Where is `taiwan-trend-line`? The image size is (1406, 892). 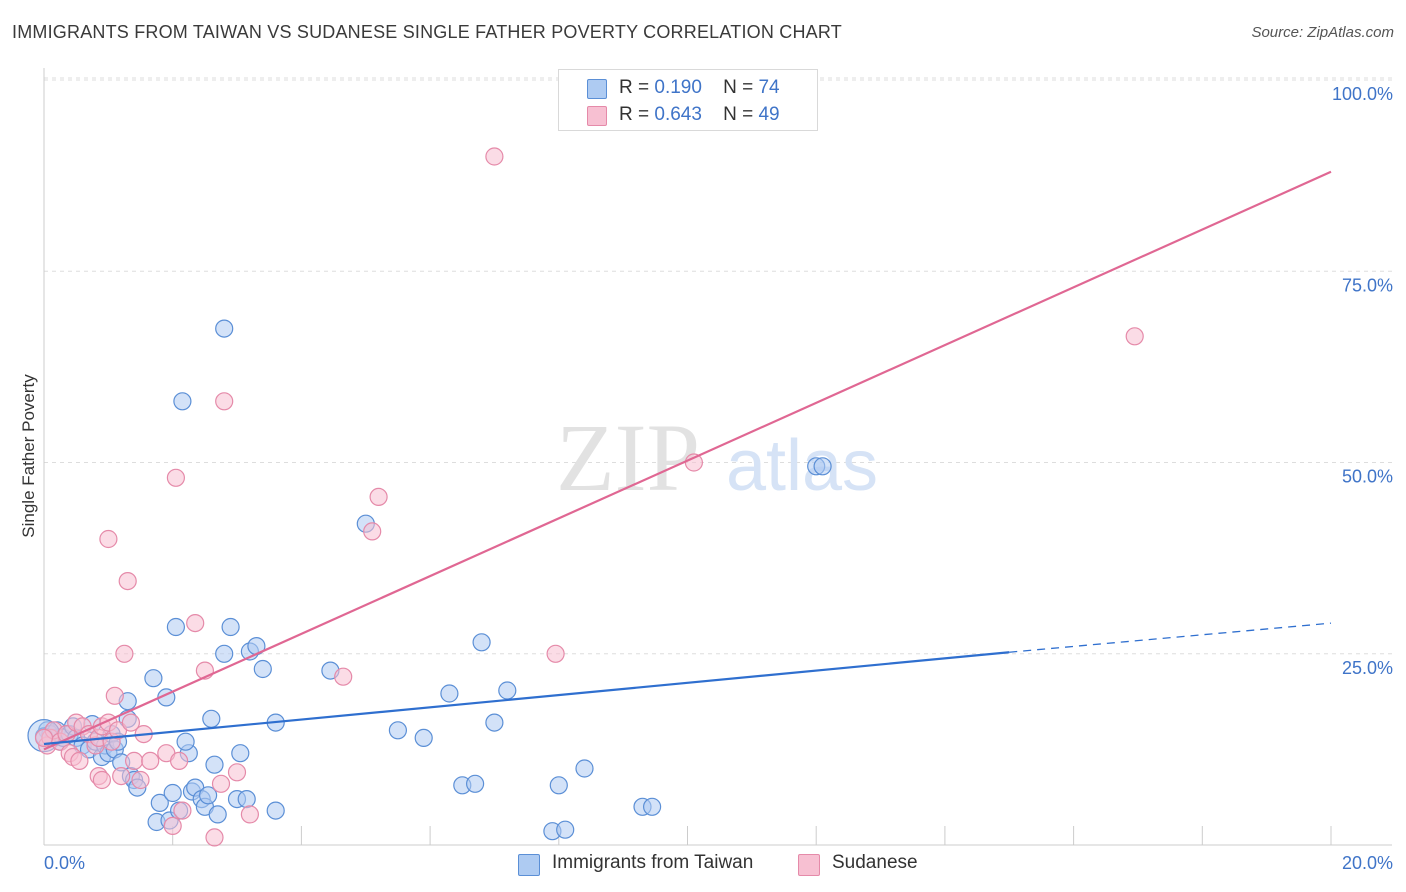
taiwan-trend-line is located at coordinates (526, 698).